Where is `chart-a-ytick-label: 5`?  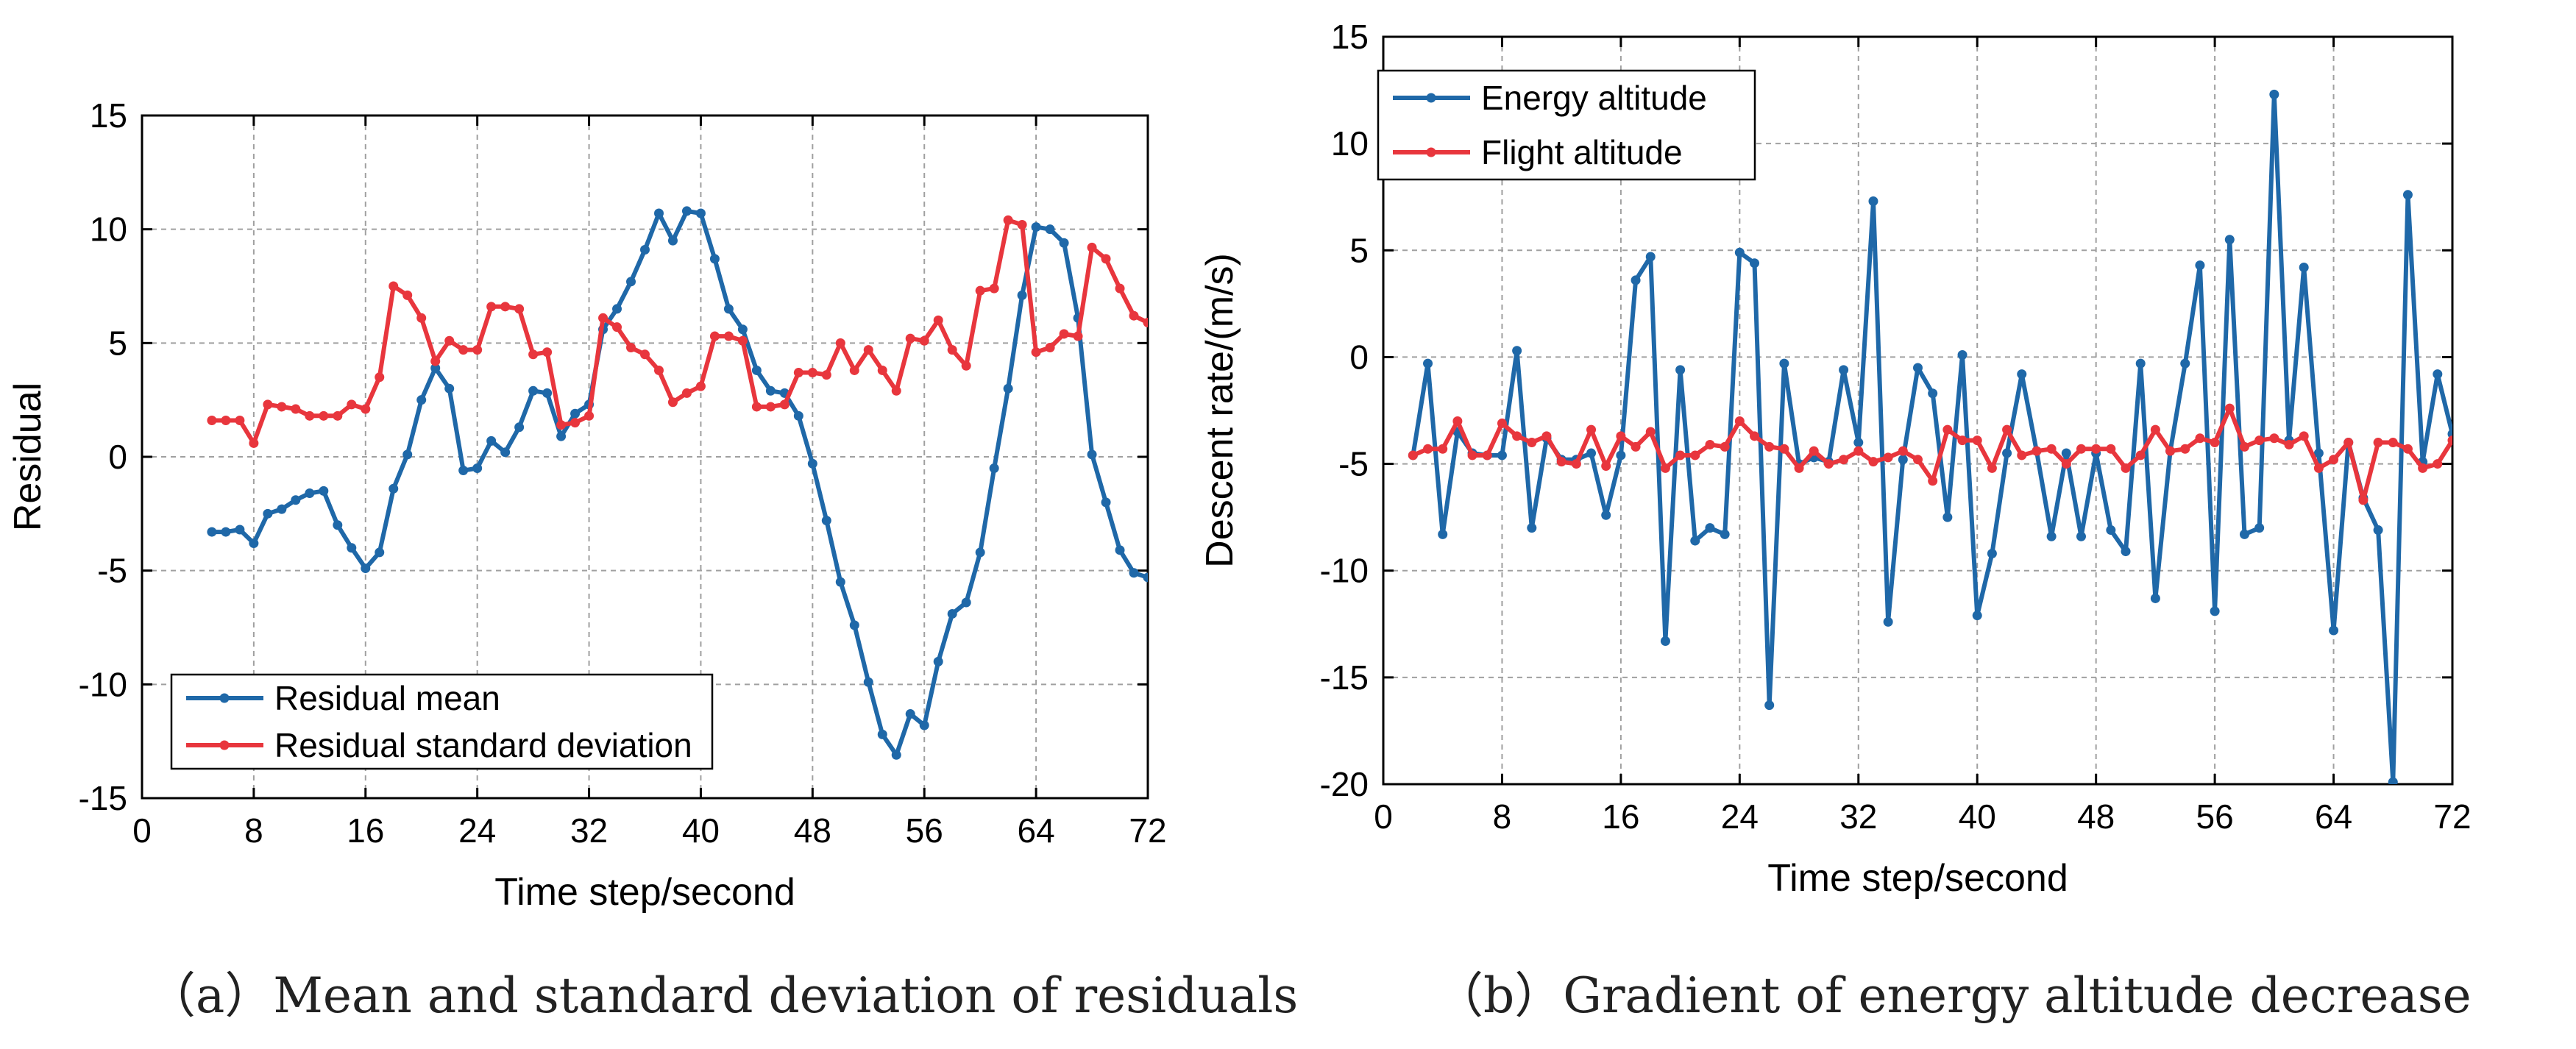 chart-a-ytick-label: 5 is located at coordinates (117, 343).